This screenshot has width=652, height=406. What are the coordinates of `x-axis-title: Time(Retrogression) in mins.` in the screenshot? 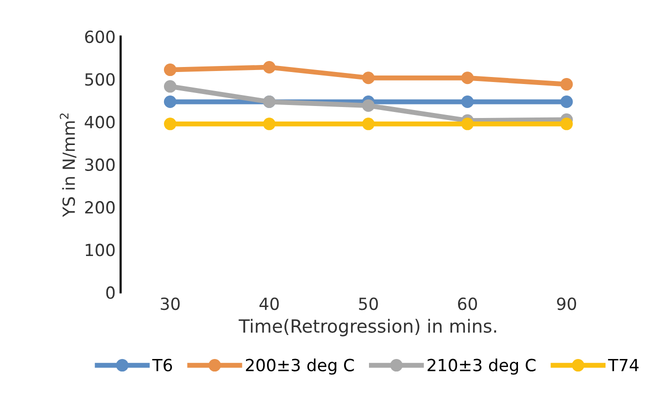 It's located at (367, 327).